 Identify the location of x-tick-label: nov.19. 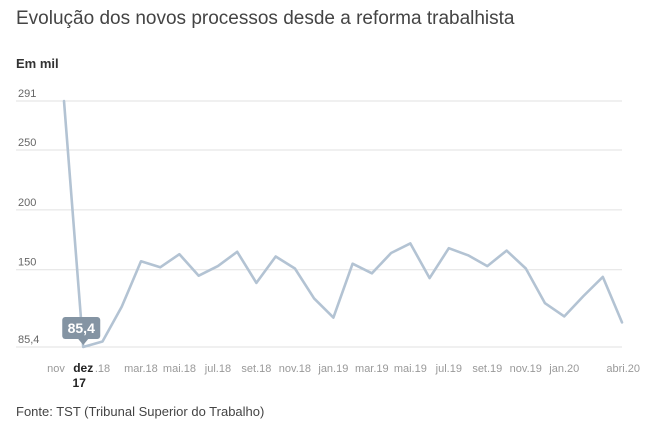
(526, 369).